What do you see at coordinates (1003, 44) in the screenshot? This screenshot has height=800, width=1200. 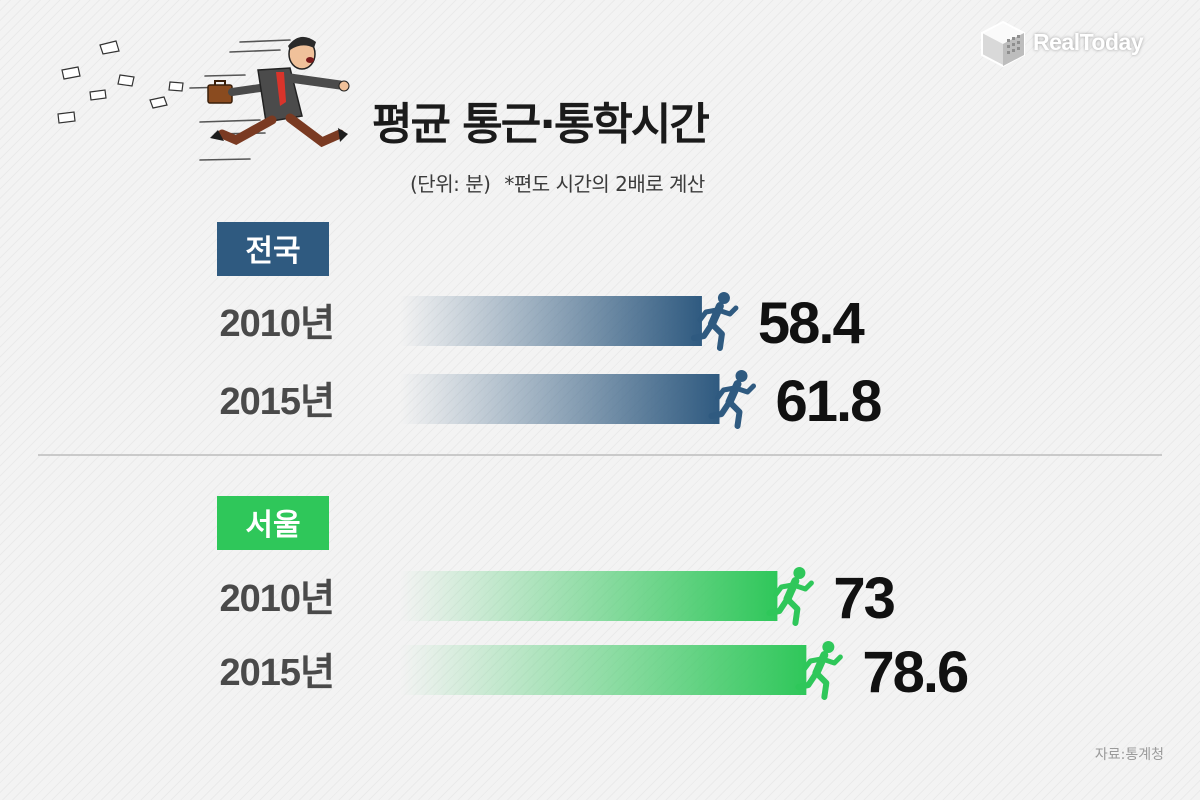 I see `realtoday-cube-logo-icon` at bounding box center [1003, 44].